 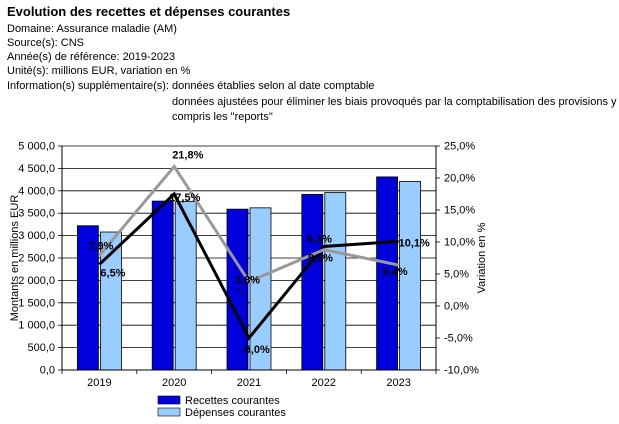 What do you see at coordinates (414, 243) in the screenshot?
I see `line-data-label: 10,1%` at bounding box center [414, 243].